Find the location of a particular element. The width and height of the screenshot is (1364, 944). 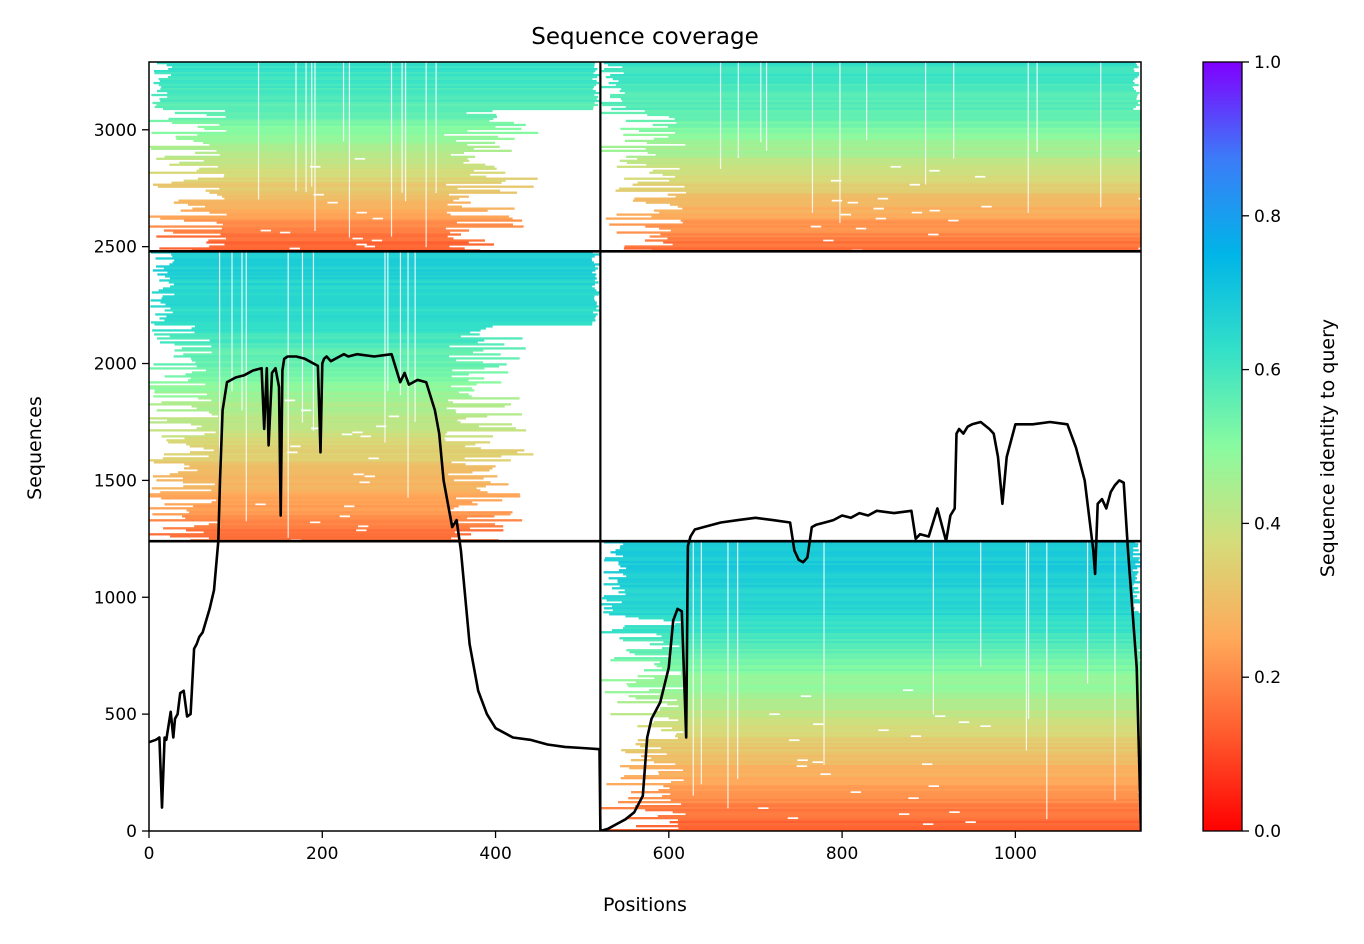

x-axis-label: Positions is located at coordinates (645, 905).